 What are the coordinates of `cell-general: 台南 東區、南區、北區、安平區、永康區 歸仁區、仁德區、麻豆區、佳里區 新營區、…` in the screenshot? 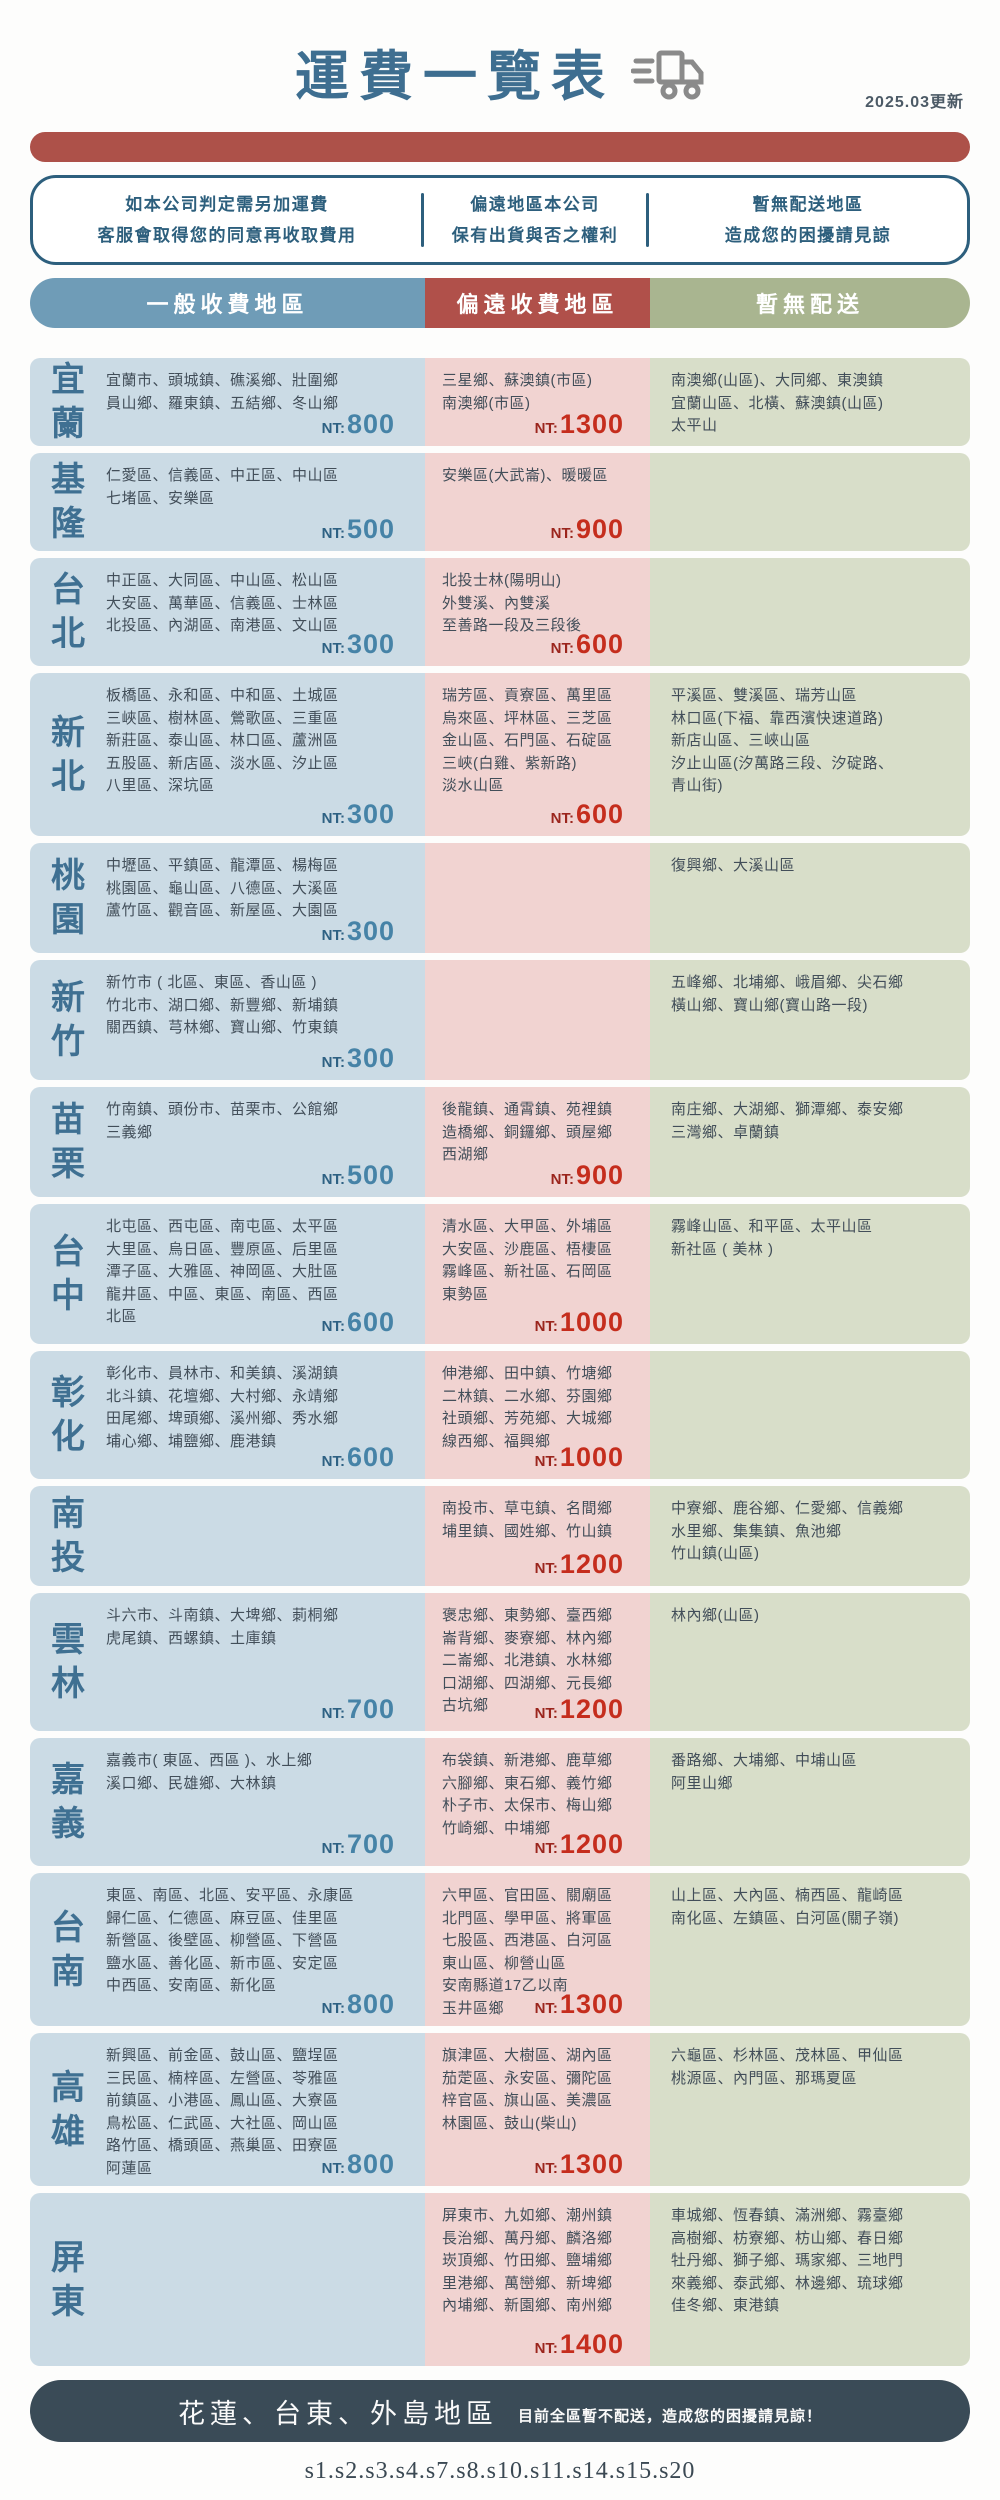 It's located at (227, 1950).